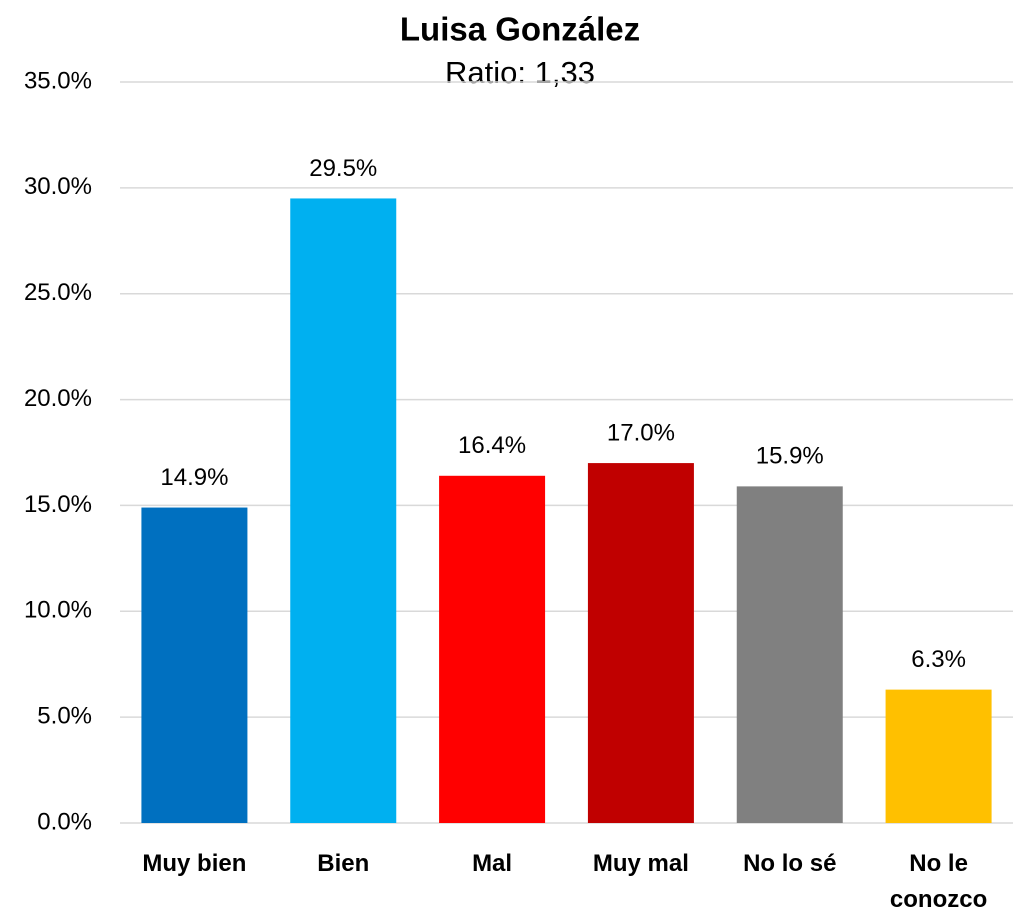 This screenshot has width=1013, height=917. What do you see at coordinates (58, 398) in the screenshot?
I see `y-tick-label: 20.0%` at bounding box center [58, 398].